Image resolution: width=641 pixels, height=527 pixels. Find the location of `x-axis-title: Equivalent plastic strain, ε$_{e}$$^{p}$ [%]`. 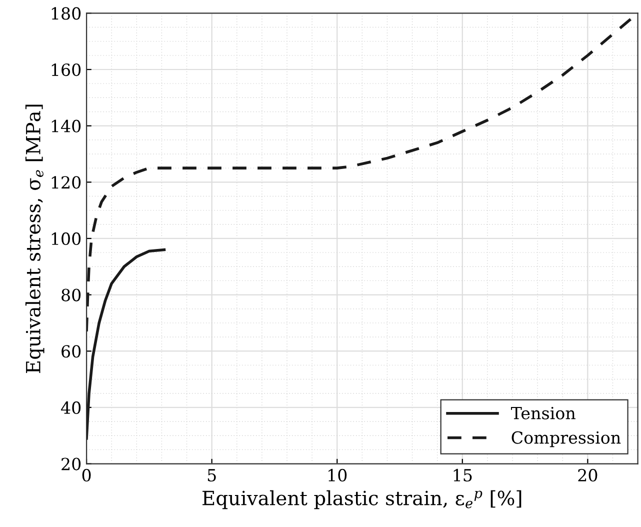

x-axis-title: Equivalent plastic strain, ε$_{e}$$^{p}$ [%] is located at coordinates (362, 500).